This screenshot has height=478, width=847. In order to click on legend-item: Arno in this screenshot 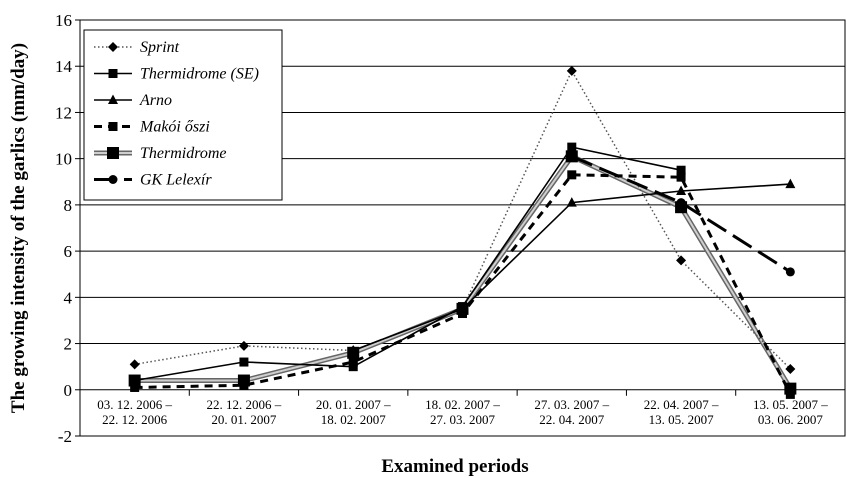, I will do `click(133, 100)`.